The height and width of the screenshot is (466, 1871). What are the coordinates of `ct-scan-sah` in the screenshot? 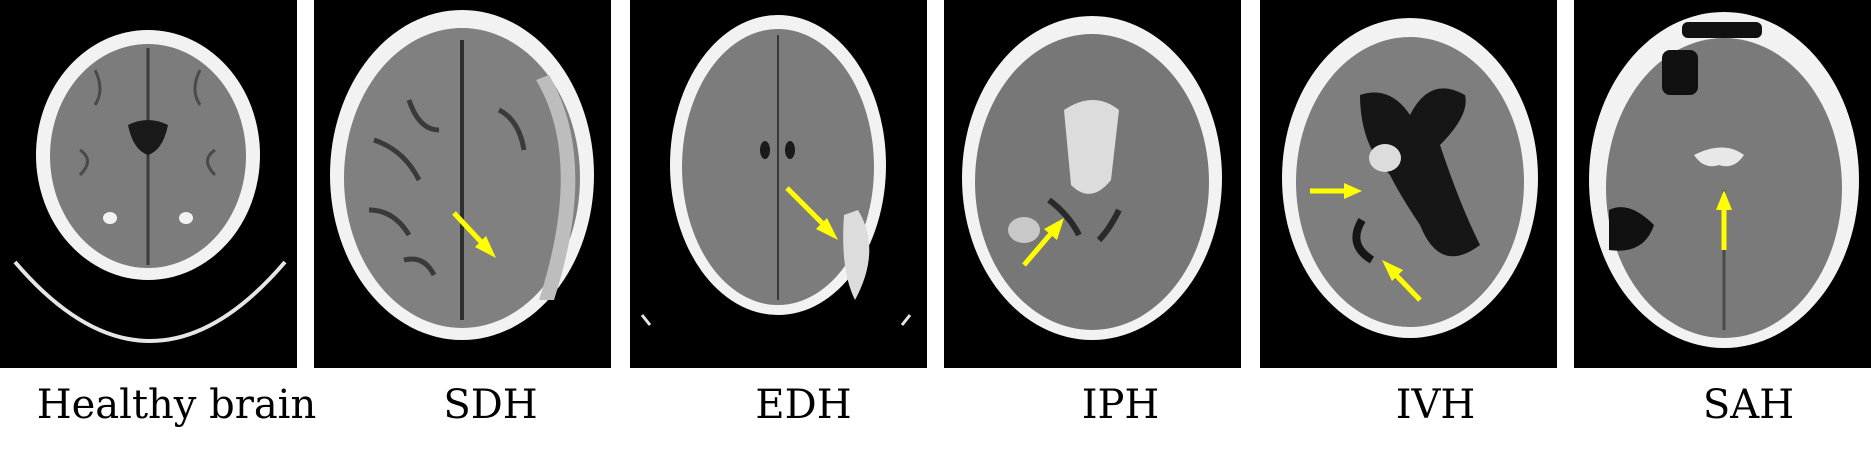 It's located at (1722, 184).